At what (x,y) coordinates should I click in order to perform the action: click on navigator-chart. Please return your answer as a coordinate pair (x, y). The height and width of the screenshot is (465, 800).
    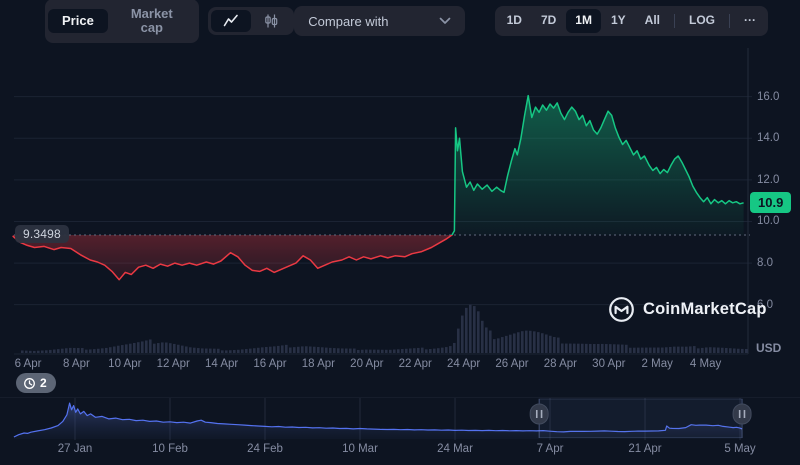
    Looking at the image, I should click on (400, 419).